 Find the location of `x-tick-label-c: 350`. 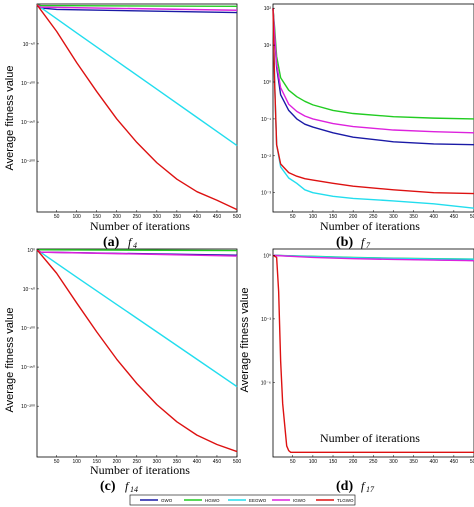

x-tick-label-c: 350 is located at coordinates (177, 462).